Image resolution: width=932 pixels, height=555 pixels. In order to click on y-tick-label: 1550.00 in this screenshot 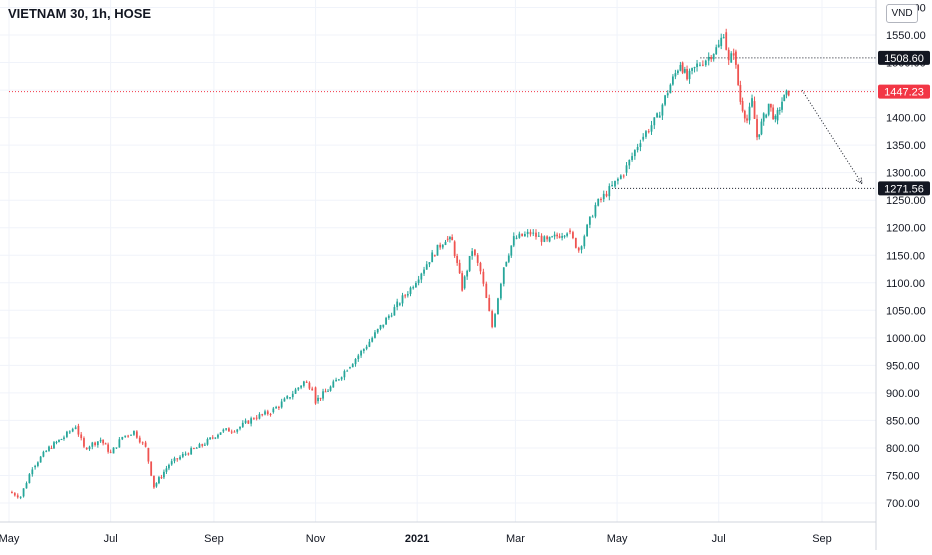, I will do `click(906, 36)`.